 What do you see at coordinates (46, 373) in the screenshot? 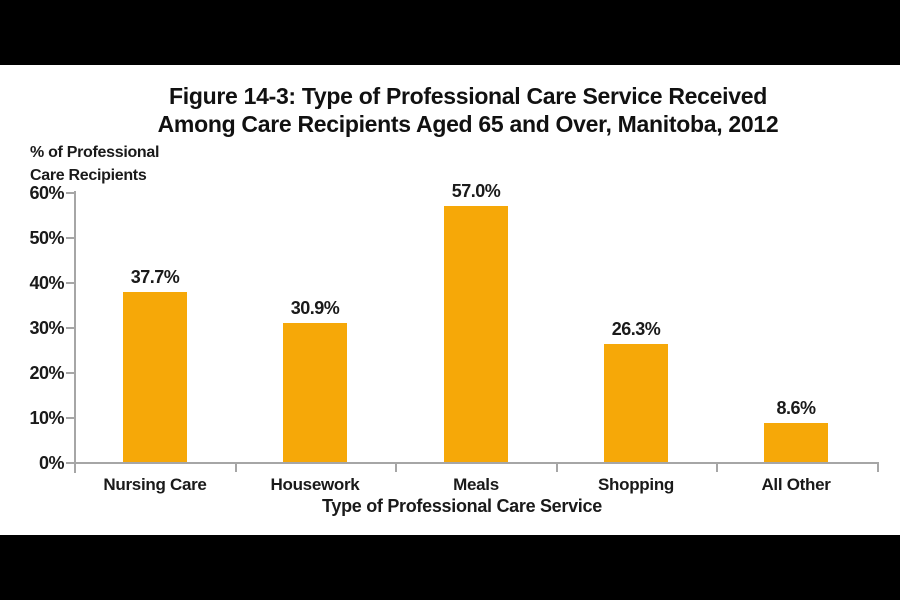
I see `y-tick-label: 20%` at bounding box center [46, 373].